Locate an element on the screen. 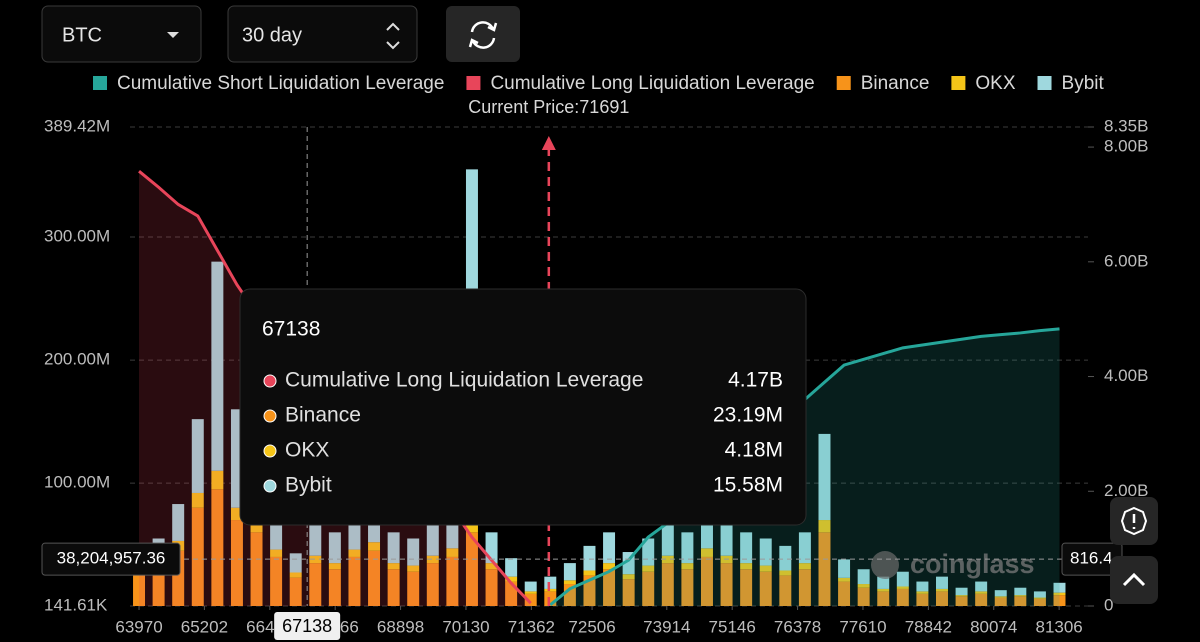  select-text: BTC is located at coordinates (82, 35).